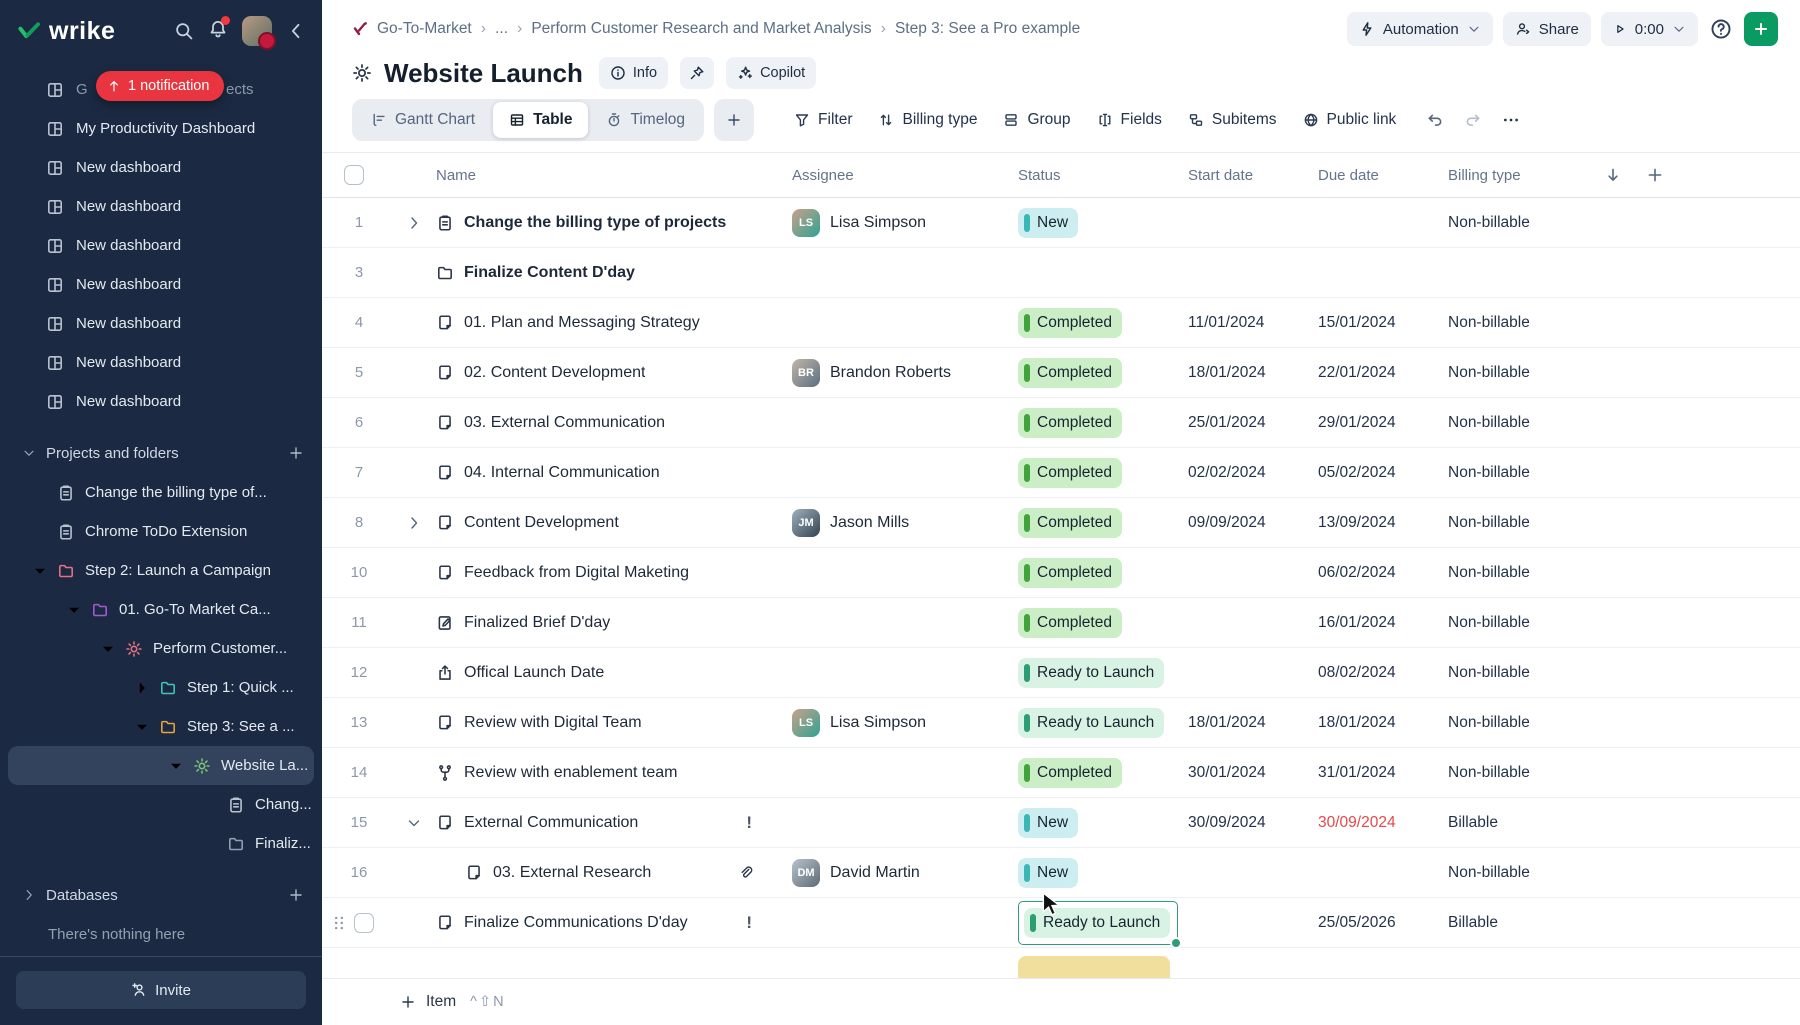 The width and height of the screenshot is (1800, 1025). Describe the element at coordinates (160, 86) in the screenshot. I see `notification-pill: 1 notification` at that location.